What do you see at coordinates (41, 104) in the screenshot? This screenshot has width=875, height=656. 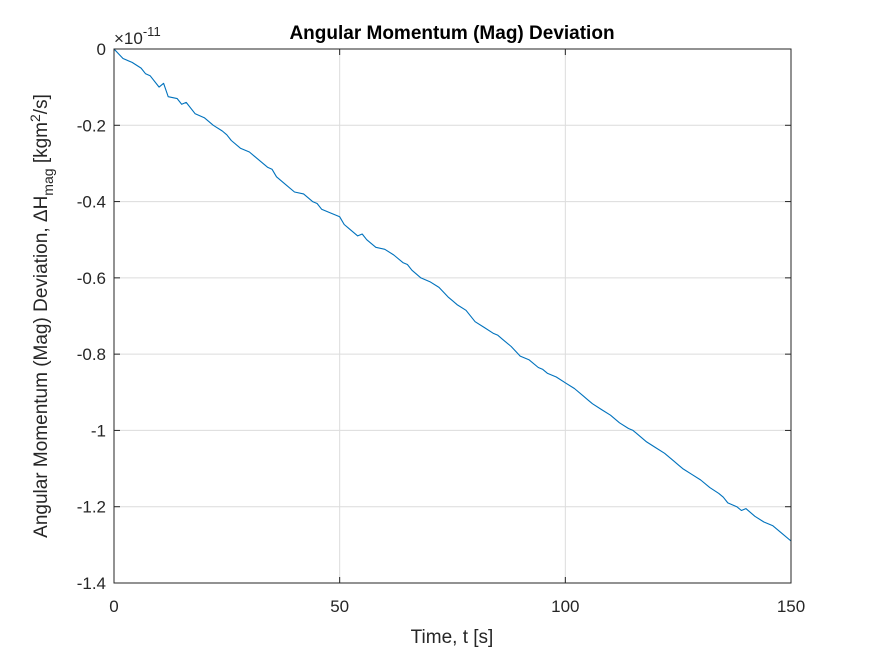 I see `y-label-unit-close: /s]` at bounding box center [41, 104].